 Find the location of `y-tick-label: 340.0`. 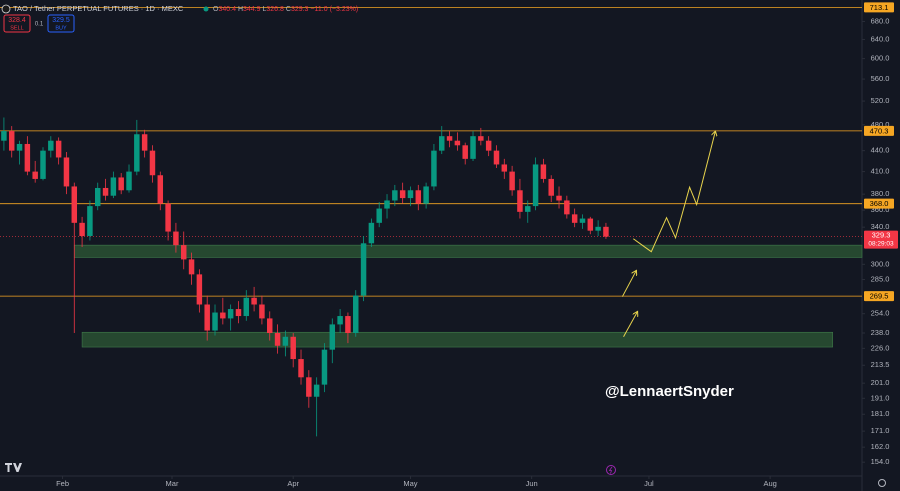

y-tick-label: 340.0 is located at coordinates (880, 226).